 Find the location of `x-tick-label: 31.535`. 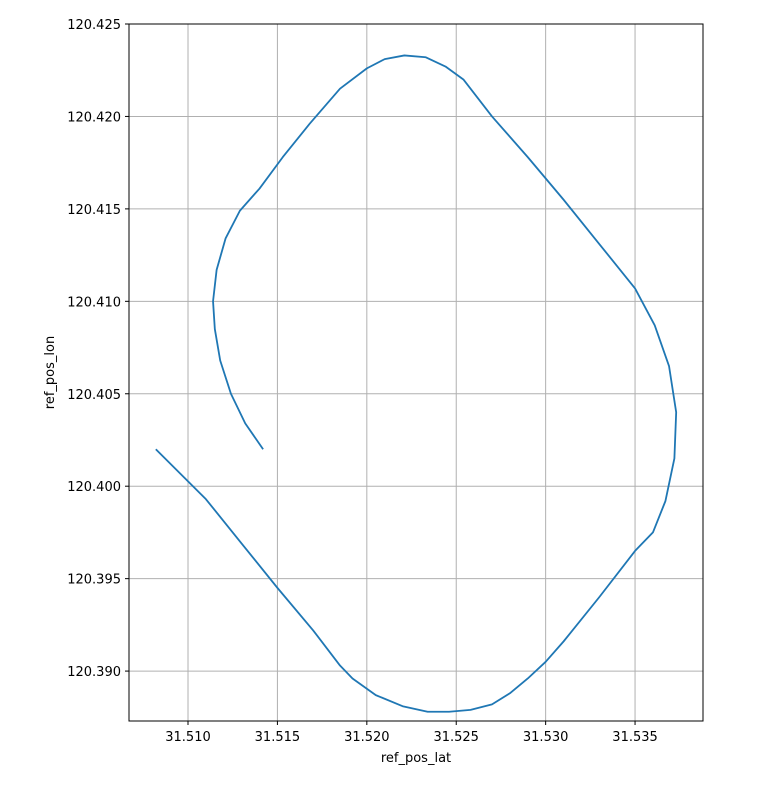

x-tick-label: 31.535 is located at coordinates (635, 737).